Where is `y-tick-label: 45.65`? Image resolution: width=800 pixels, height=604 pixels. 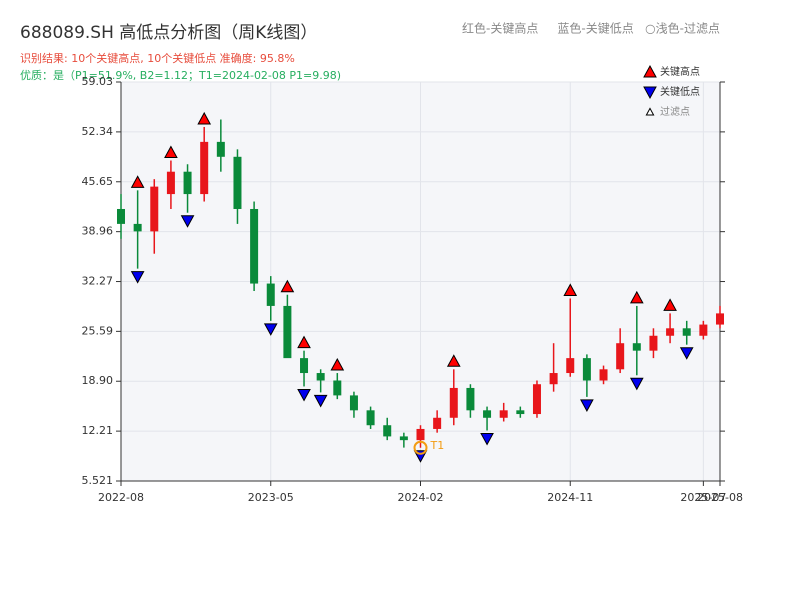 y-tick-label: 45.65 is located at coordinates (98, 181).